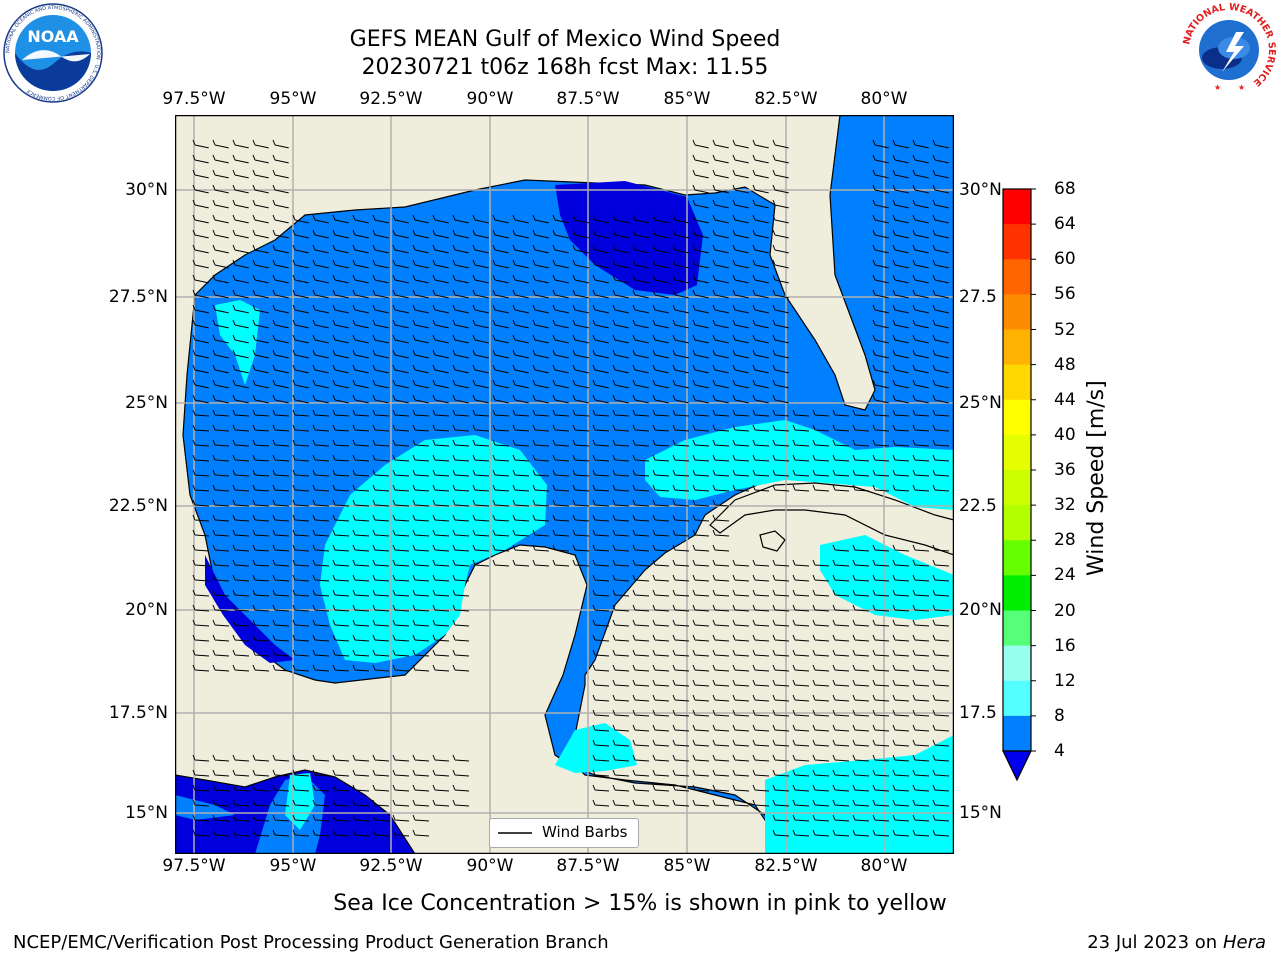  Describe the element at coordinates (565, 39) in the screenshot. I see `chart-title: GEFS MEAN Gulf of Mexico Wind Speed` at that location.